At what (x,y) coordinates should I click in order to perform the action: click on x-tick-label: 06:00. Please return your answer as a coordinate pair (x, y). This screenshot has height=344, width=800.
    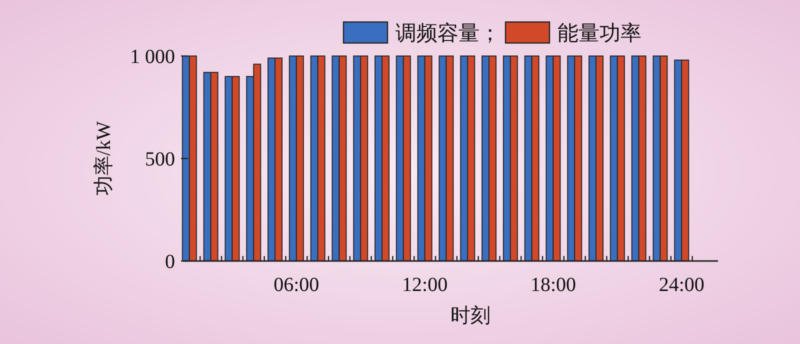
    Looking at the image, I should click on (297, 285).